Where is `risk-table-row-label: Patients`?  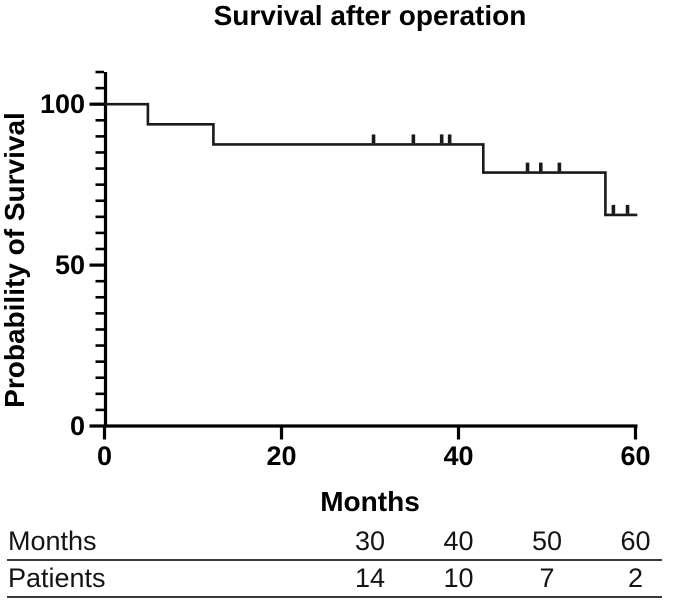
risk-table-row-label: Patients is located at coordinates (57, 578).